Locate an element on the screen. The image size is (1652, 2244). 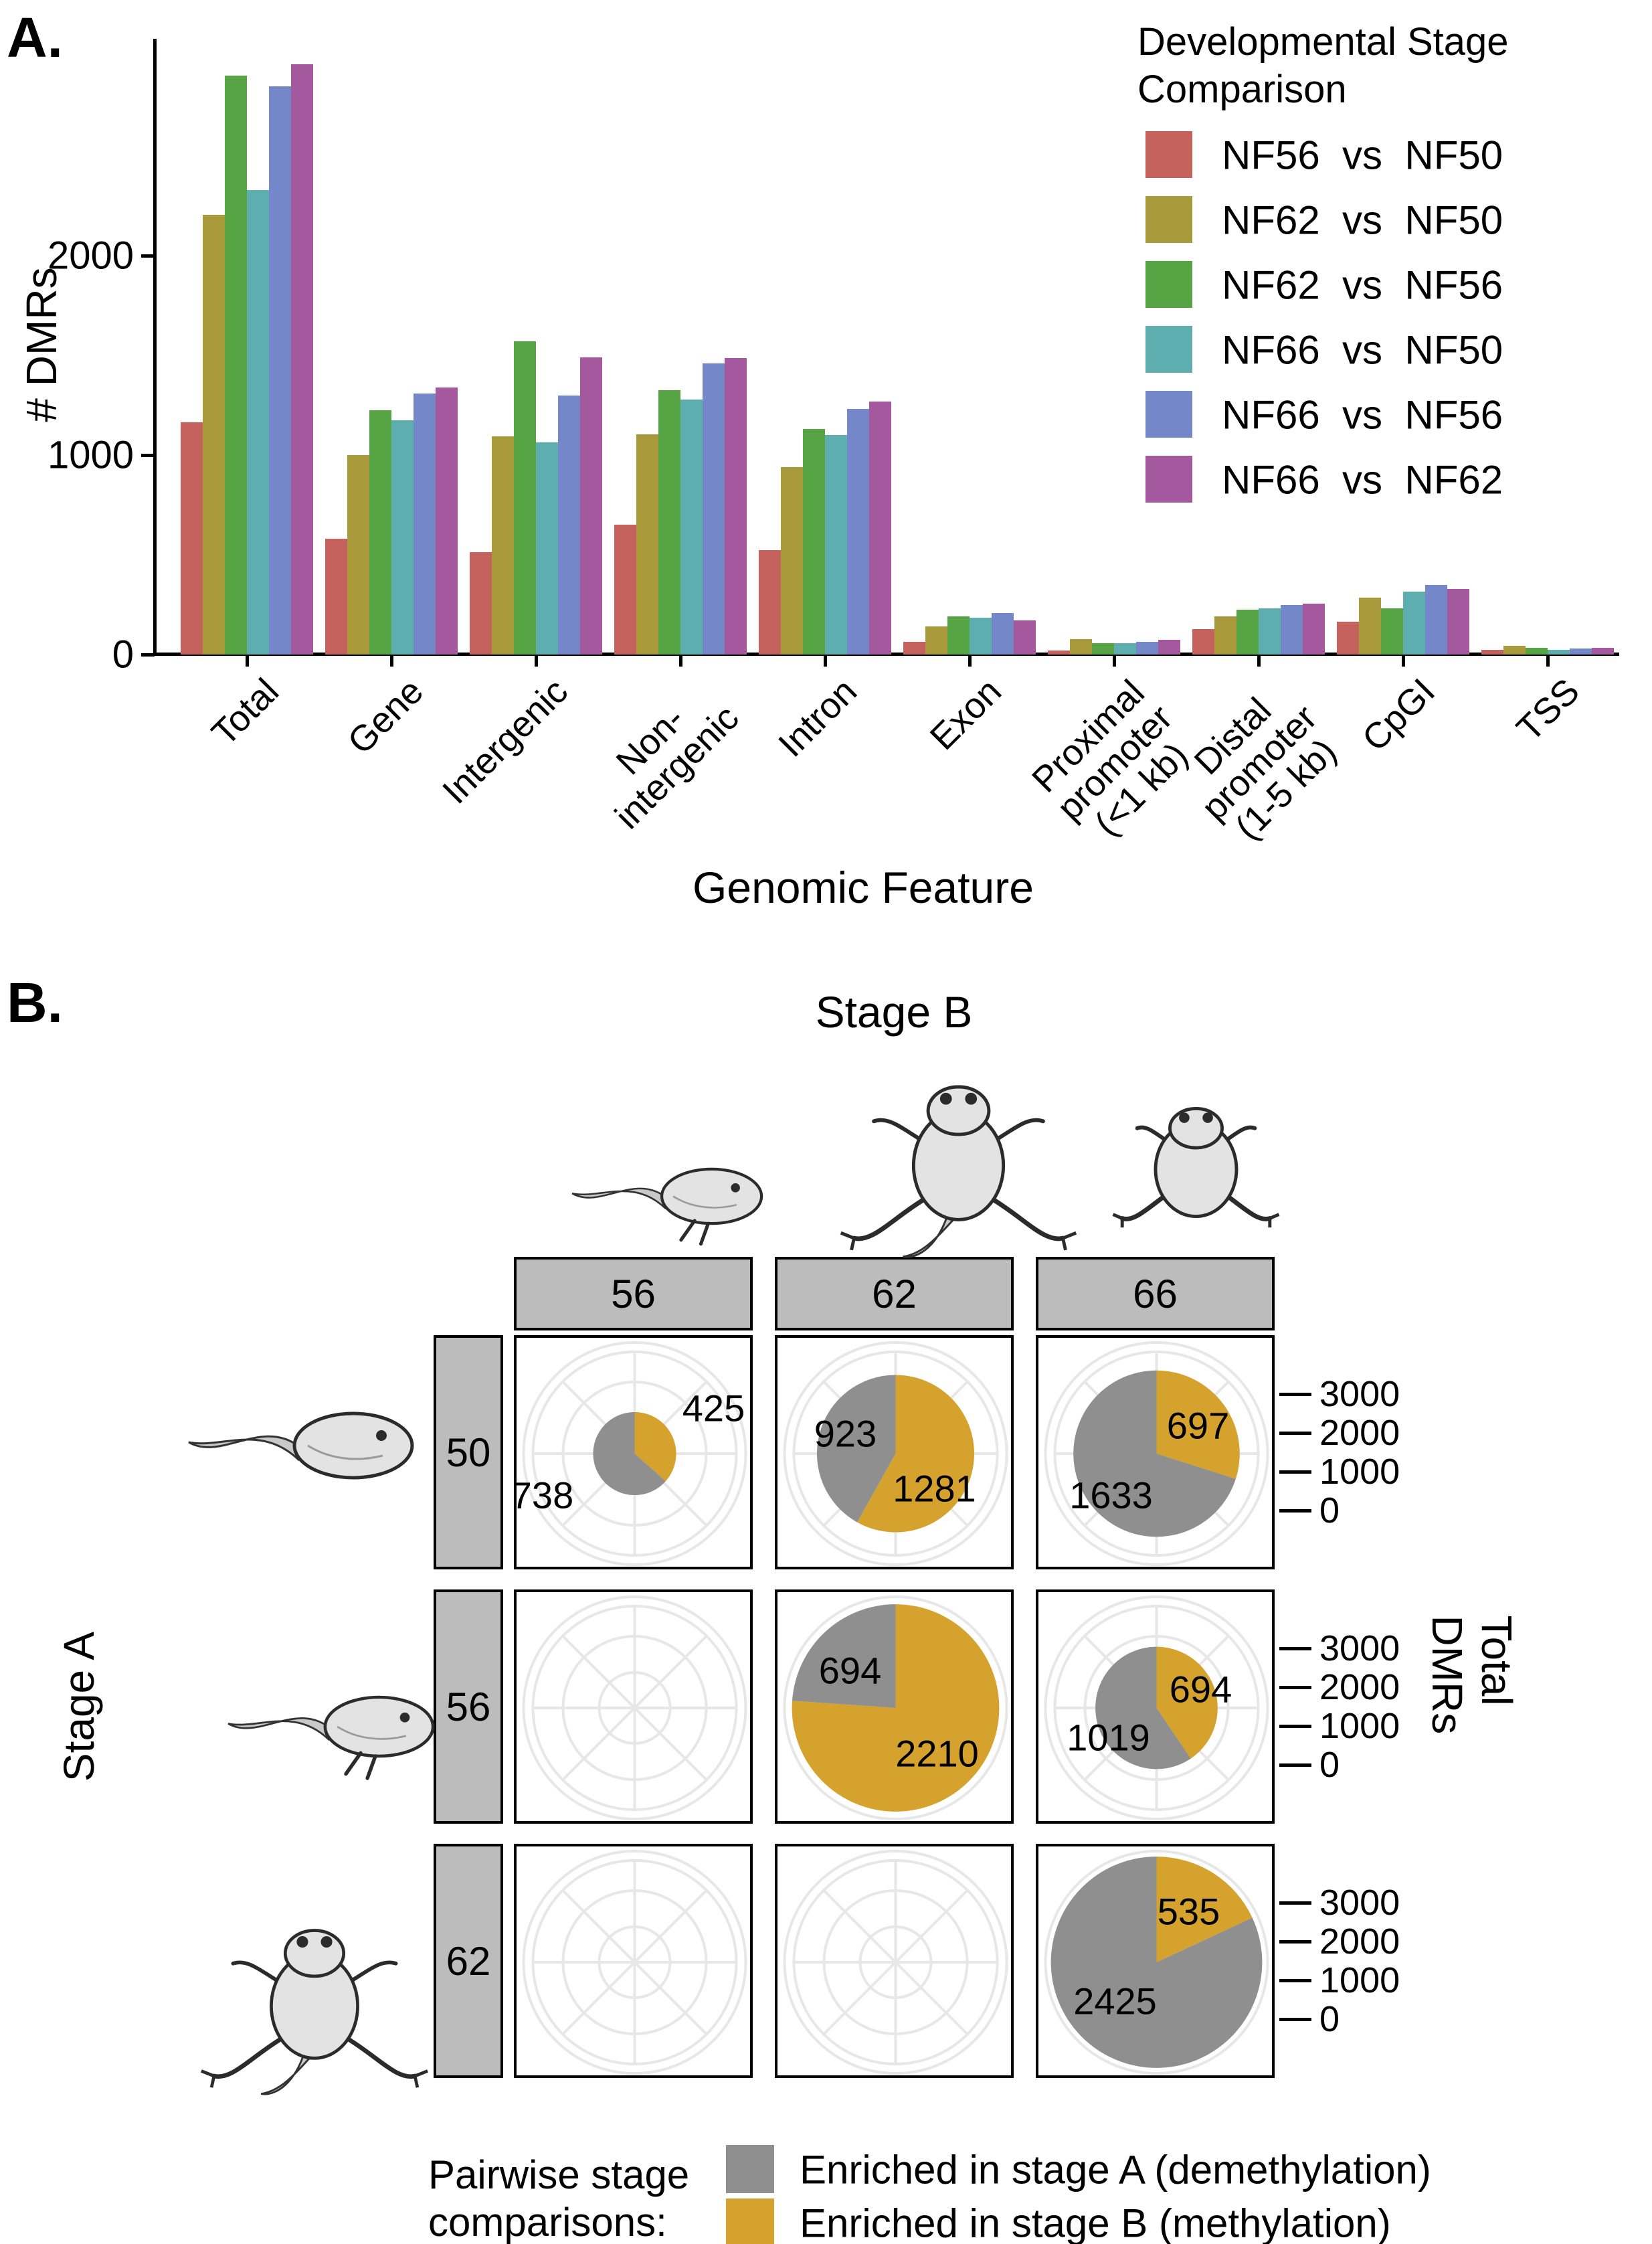
legend-label-1: NF56 vs NF50 is located at coordinates (1363, 155).